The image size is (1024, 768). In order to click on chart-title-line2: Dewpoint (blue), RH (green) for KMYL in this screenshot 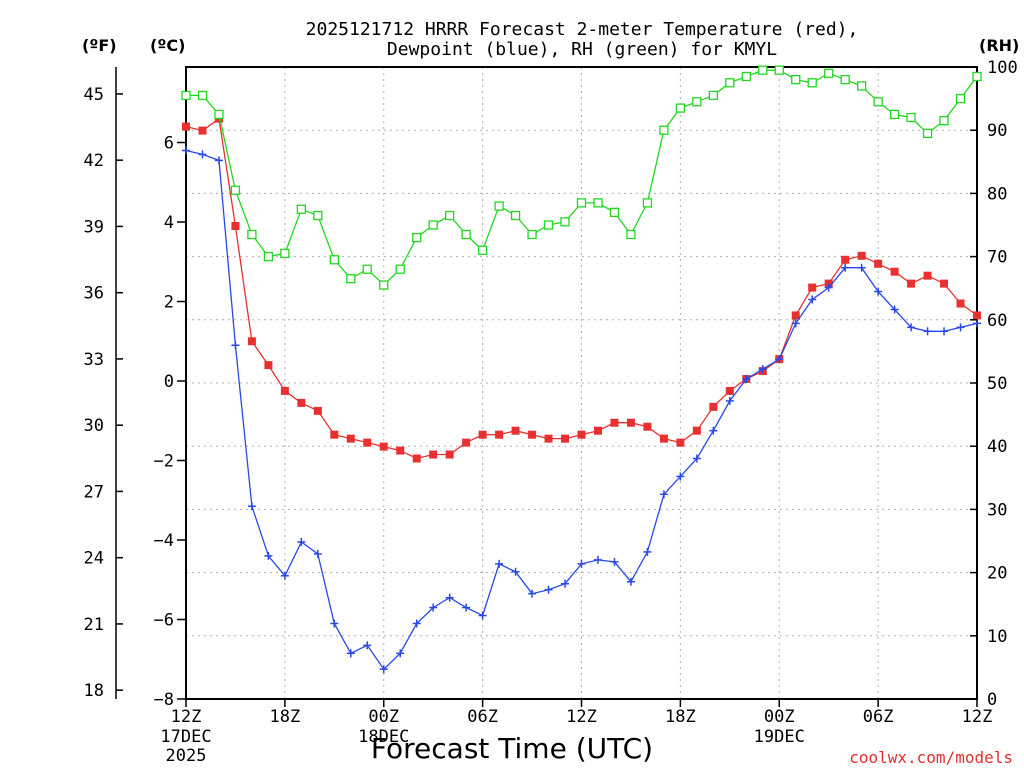, I will do `click(582, 49)`.